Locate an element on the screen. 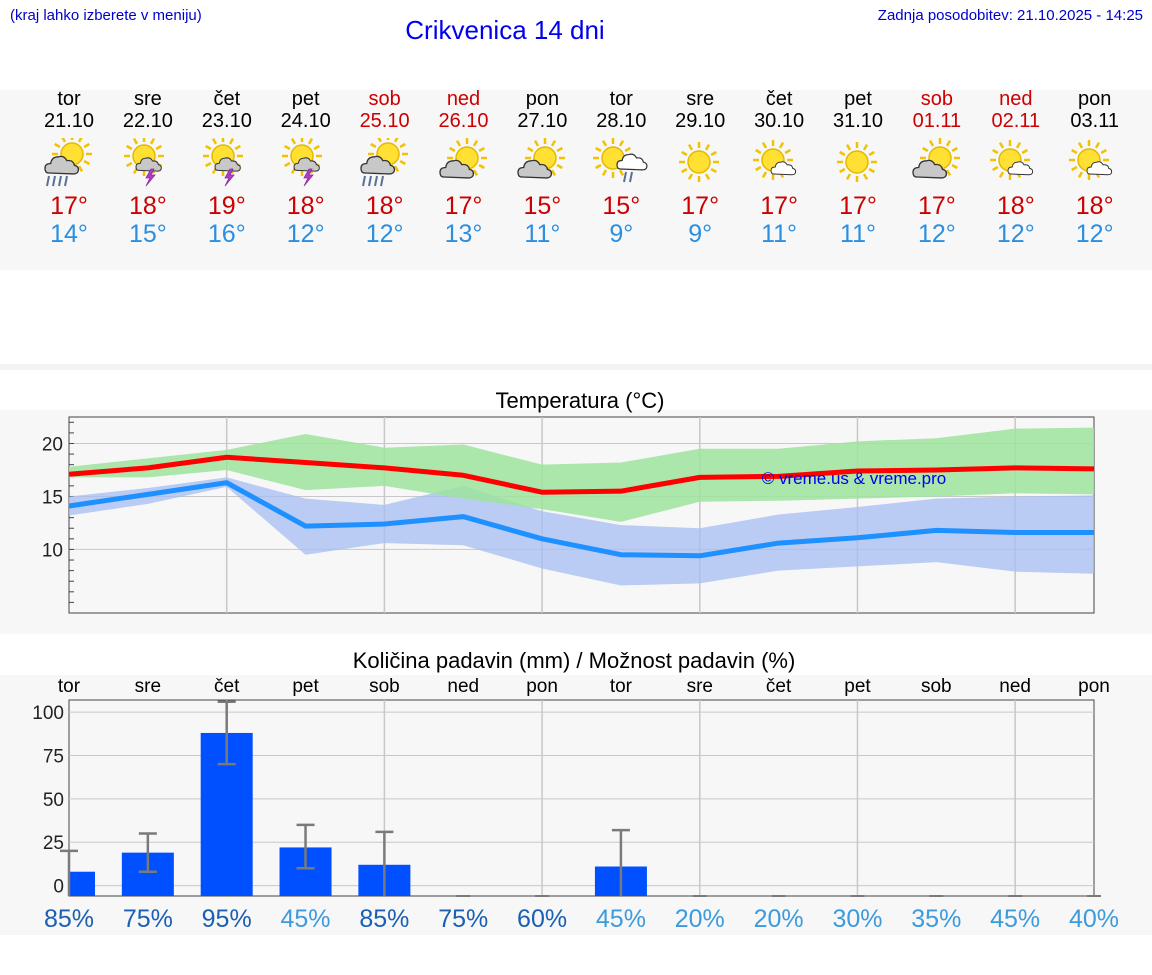 The image size is (1152, 975). day-column: ned 26.10 17° 13° is located at coordinates (463, 168).